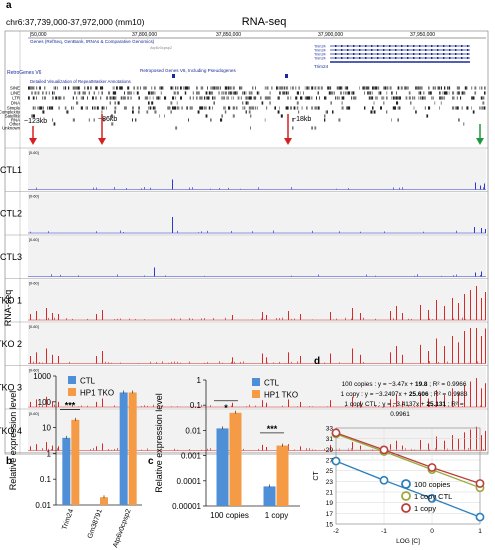 This screenshot has width=495, height=550. I want to click on data-point, so click(336, 433).